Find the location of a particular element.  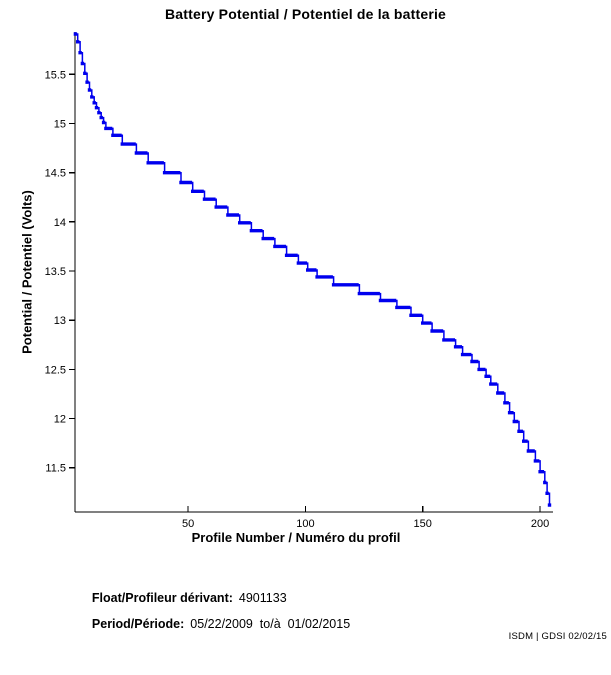

y-tick-label: 14 is located at coordinates (60, 223).